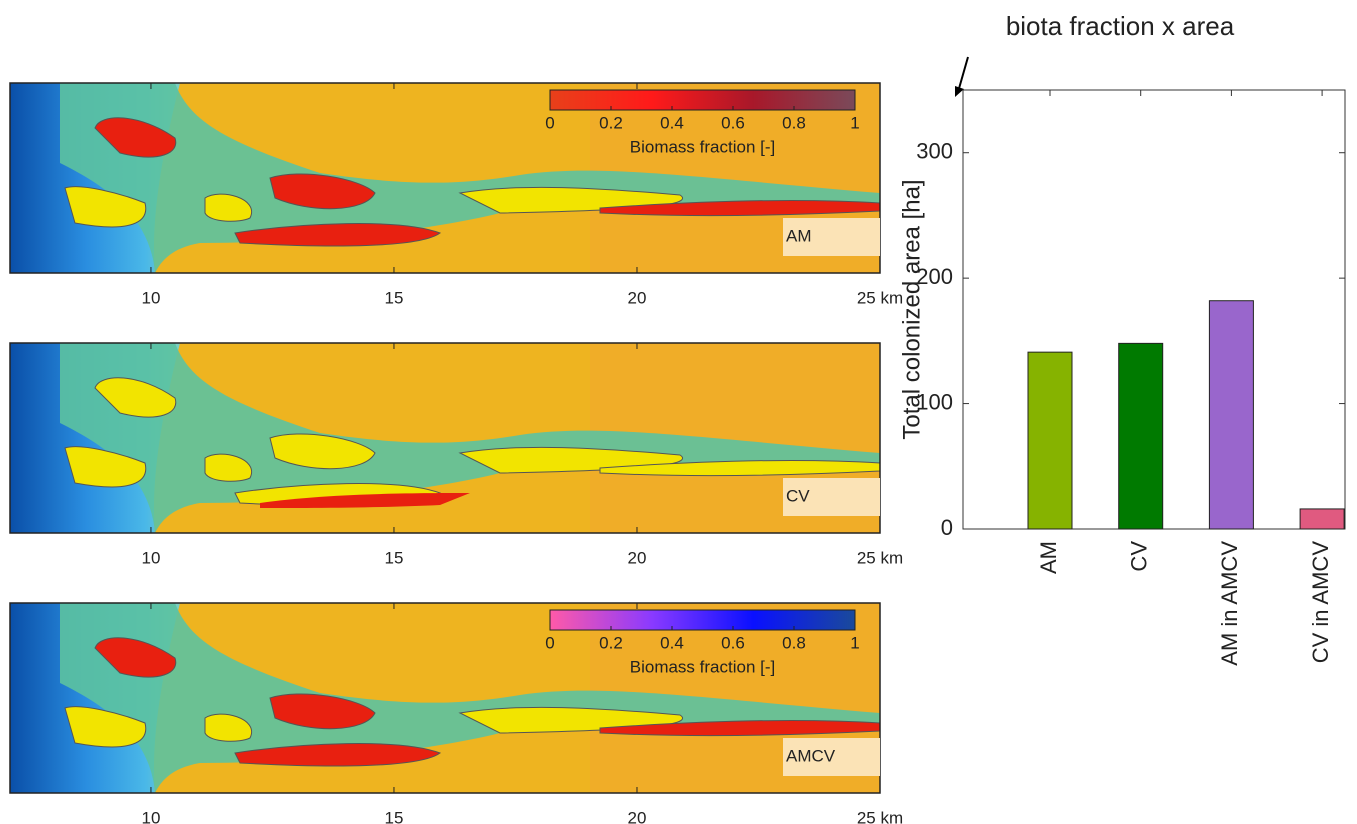  Describe the element at coordinates (934, 276) in the screenshot. I see `y-tick-label: 200` at that location.